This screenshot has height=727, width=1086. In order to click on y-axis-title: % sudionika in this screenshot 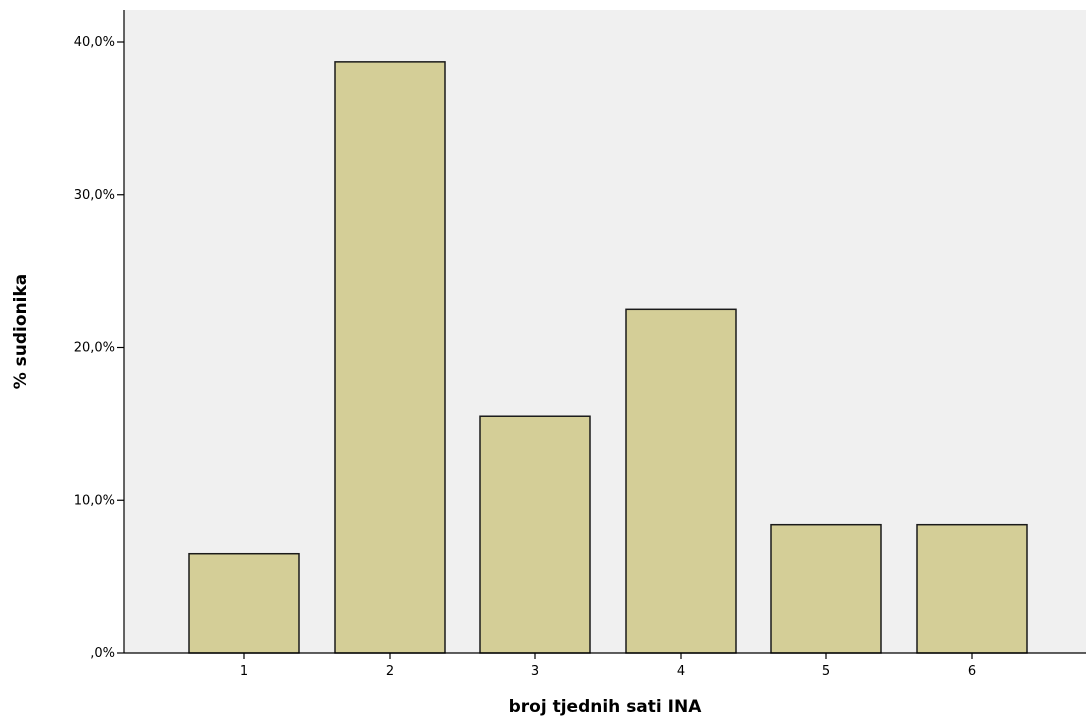, I will do `click(21, 332)`.